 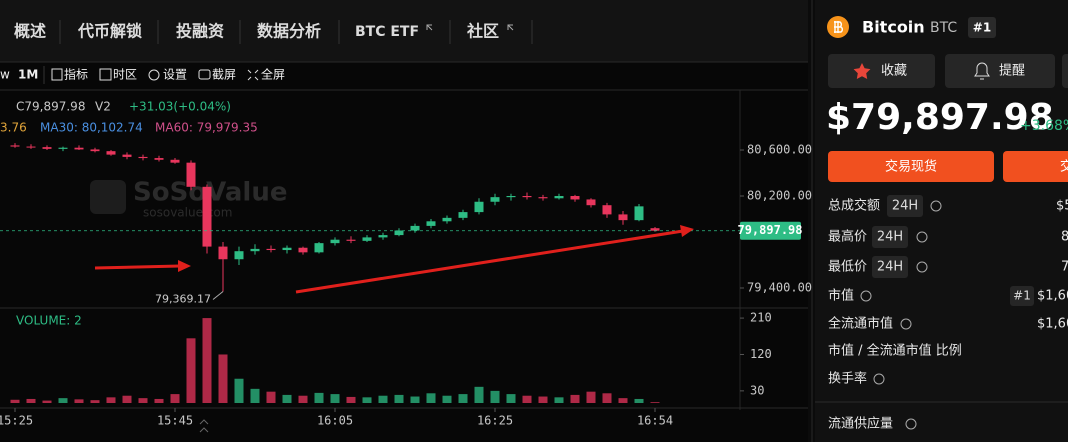 What do you see at coordinates (206, 128) in the screenshot?
I see `legend-ma: MA60: 79,979.35` at bounding box center [206, 128].